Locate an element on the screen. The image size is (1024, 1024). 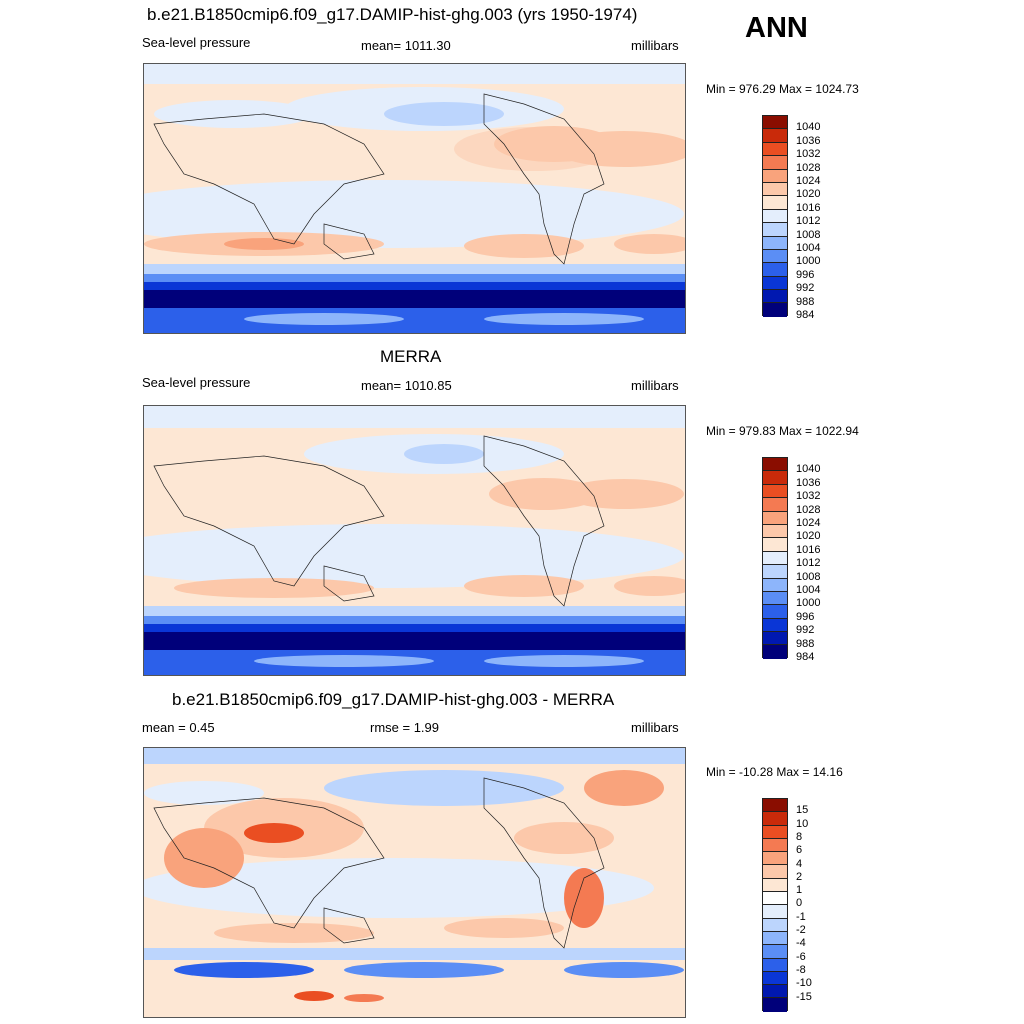
panel-2-colorbar is located at coordinates (775, 558).